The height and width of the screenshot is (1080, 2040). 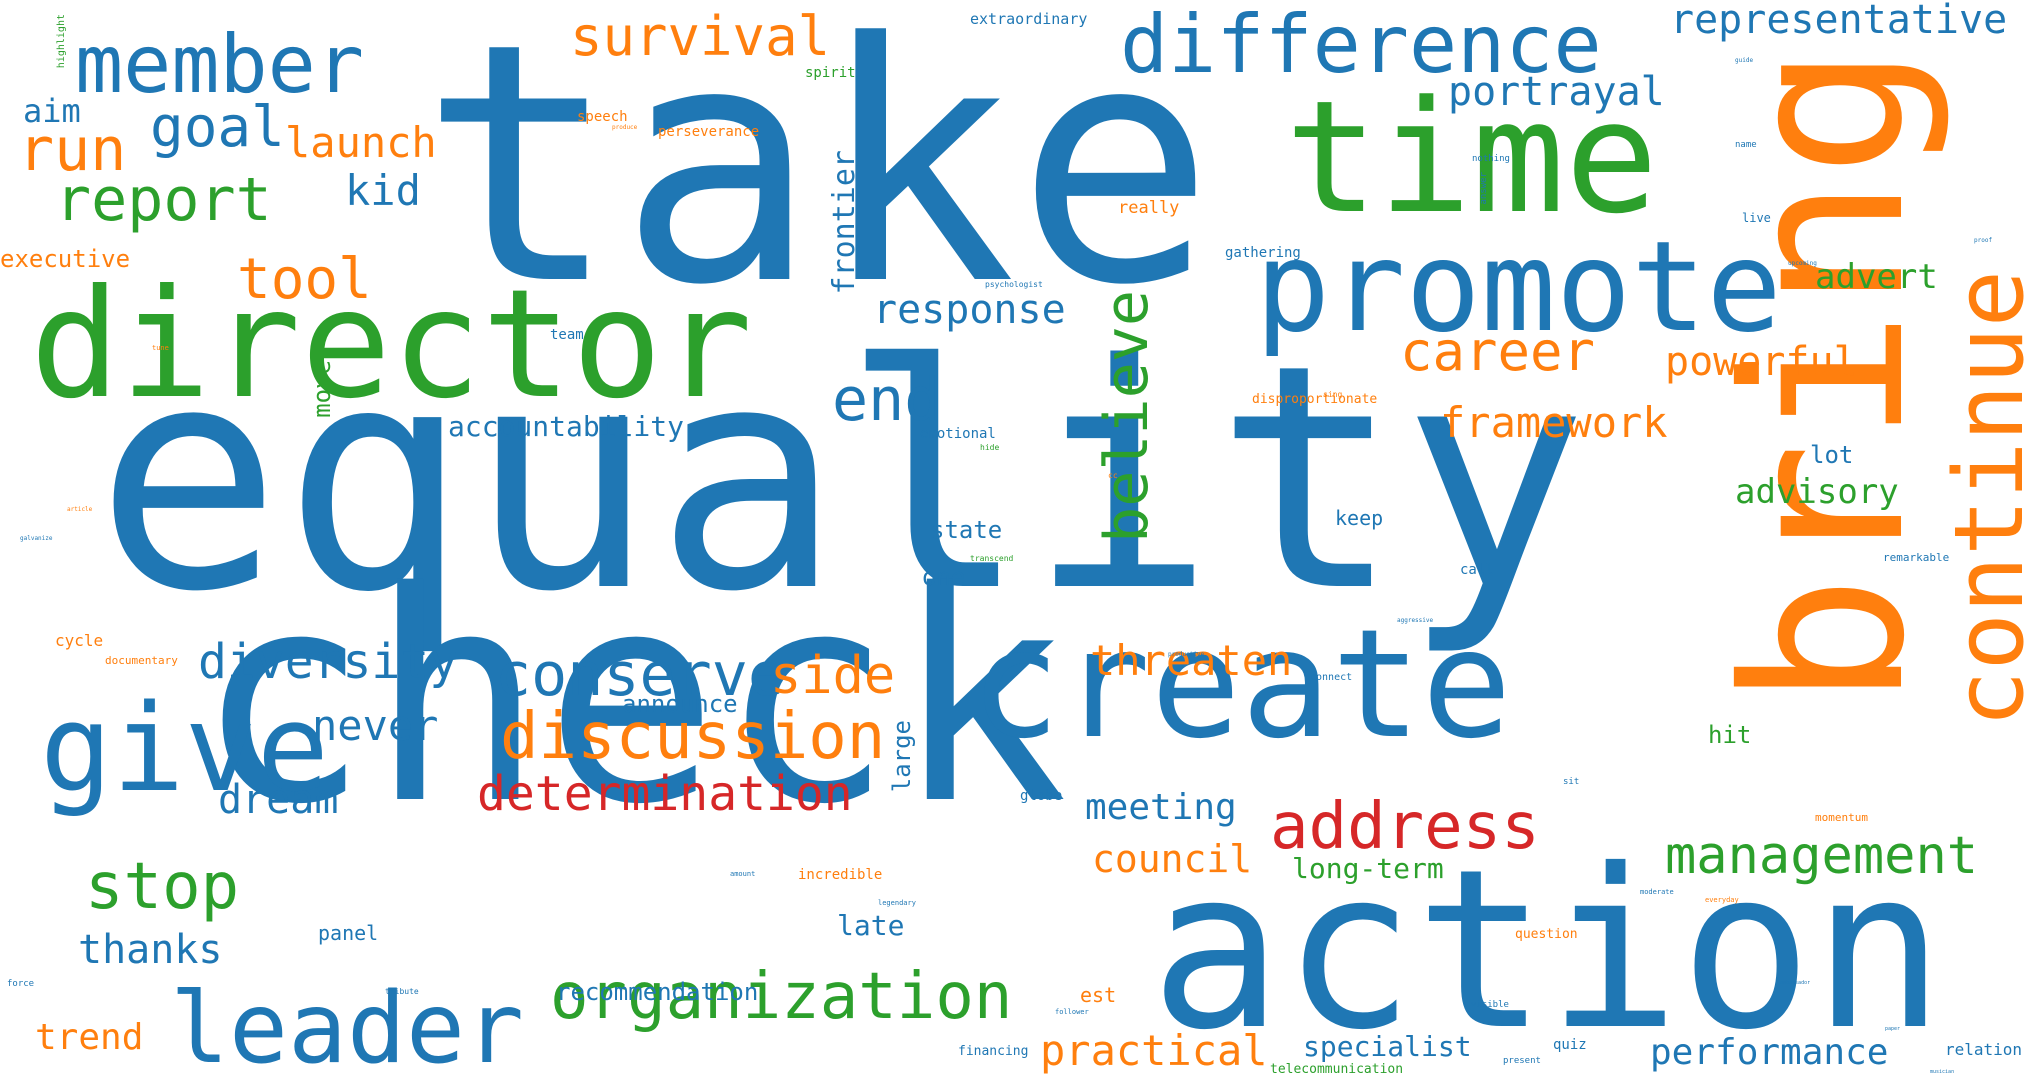 What do you see at coordinates (1876, 277) in the screenshot?
I see `word-advert: advert` at bounding box center [1876, 277].